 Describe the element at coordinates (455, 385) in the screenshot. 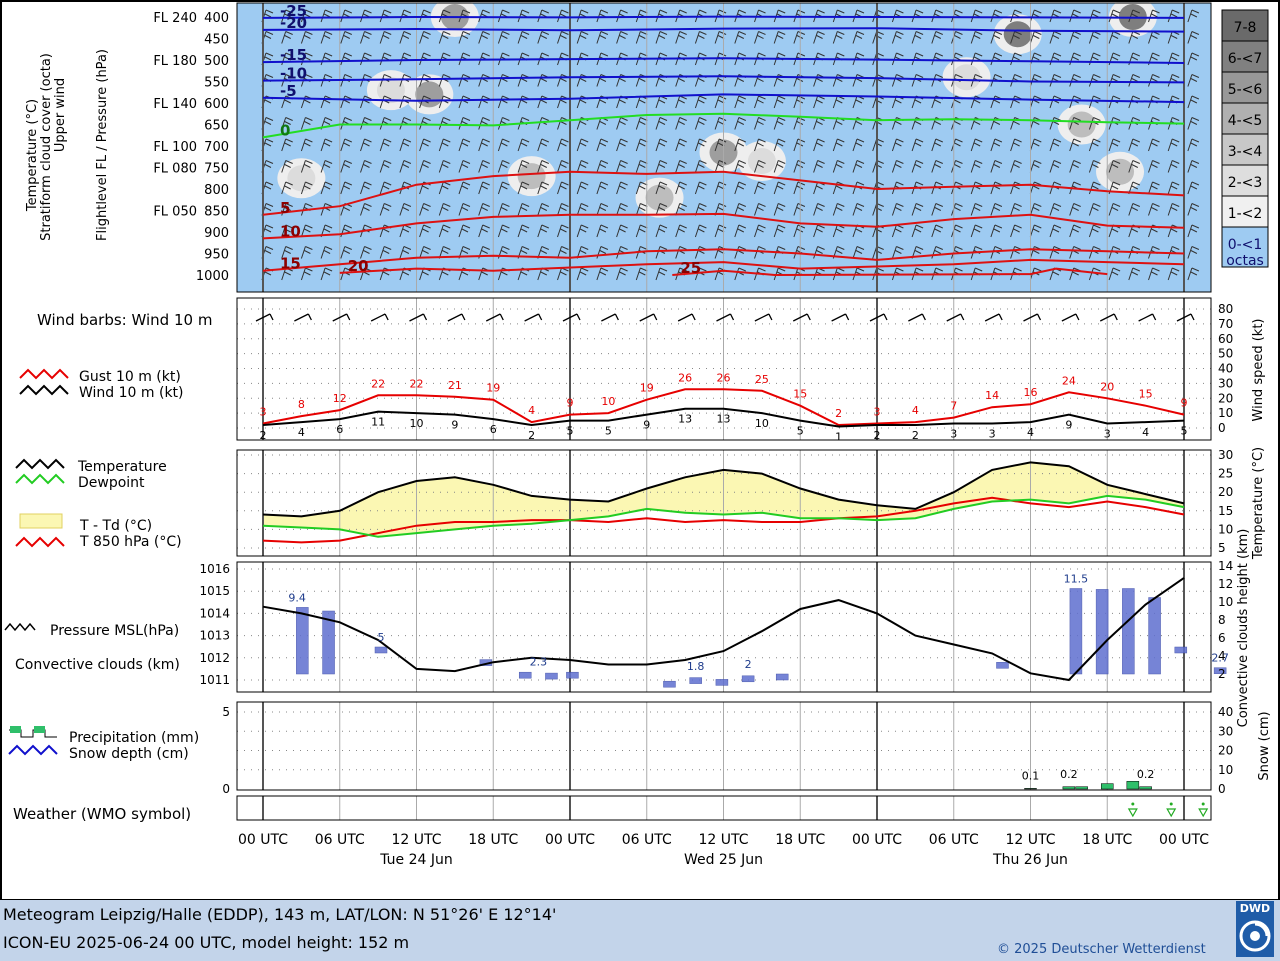

I see `gust-data-label: 21` at that location.